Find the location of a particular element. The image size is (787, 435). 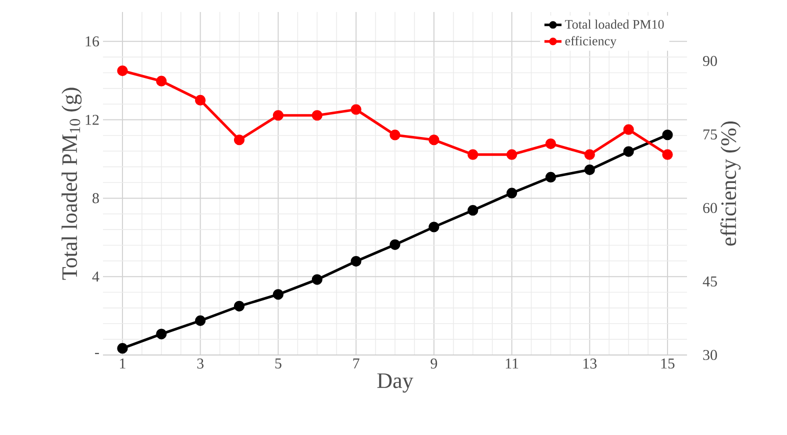

x-axis-title: Day is located at coordinates (395, 383).